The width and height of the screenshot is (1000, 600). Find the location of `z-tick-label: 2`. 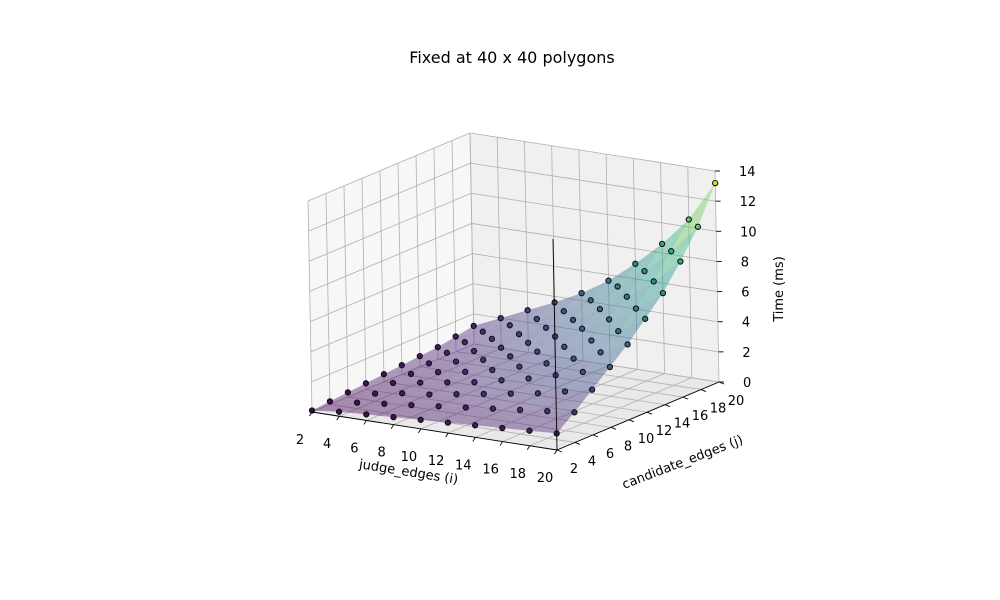

z-tick-label: 2 is located at coordinates (746, 353).